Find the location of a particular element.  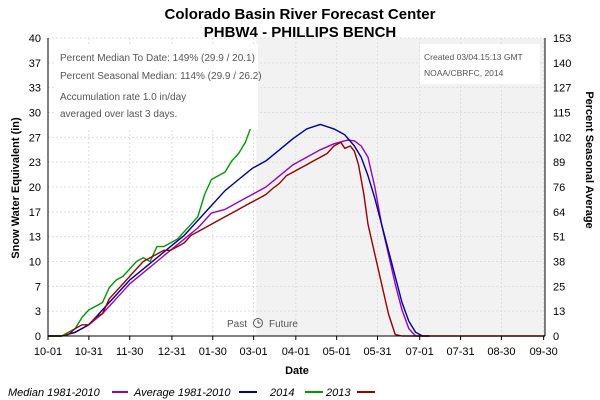

y-tick-label: 20 is located at coordinates (35, 188).